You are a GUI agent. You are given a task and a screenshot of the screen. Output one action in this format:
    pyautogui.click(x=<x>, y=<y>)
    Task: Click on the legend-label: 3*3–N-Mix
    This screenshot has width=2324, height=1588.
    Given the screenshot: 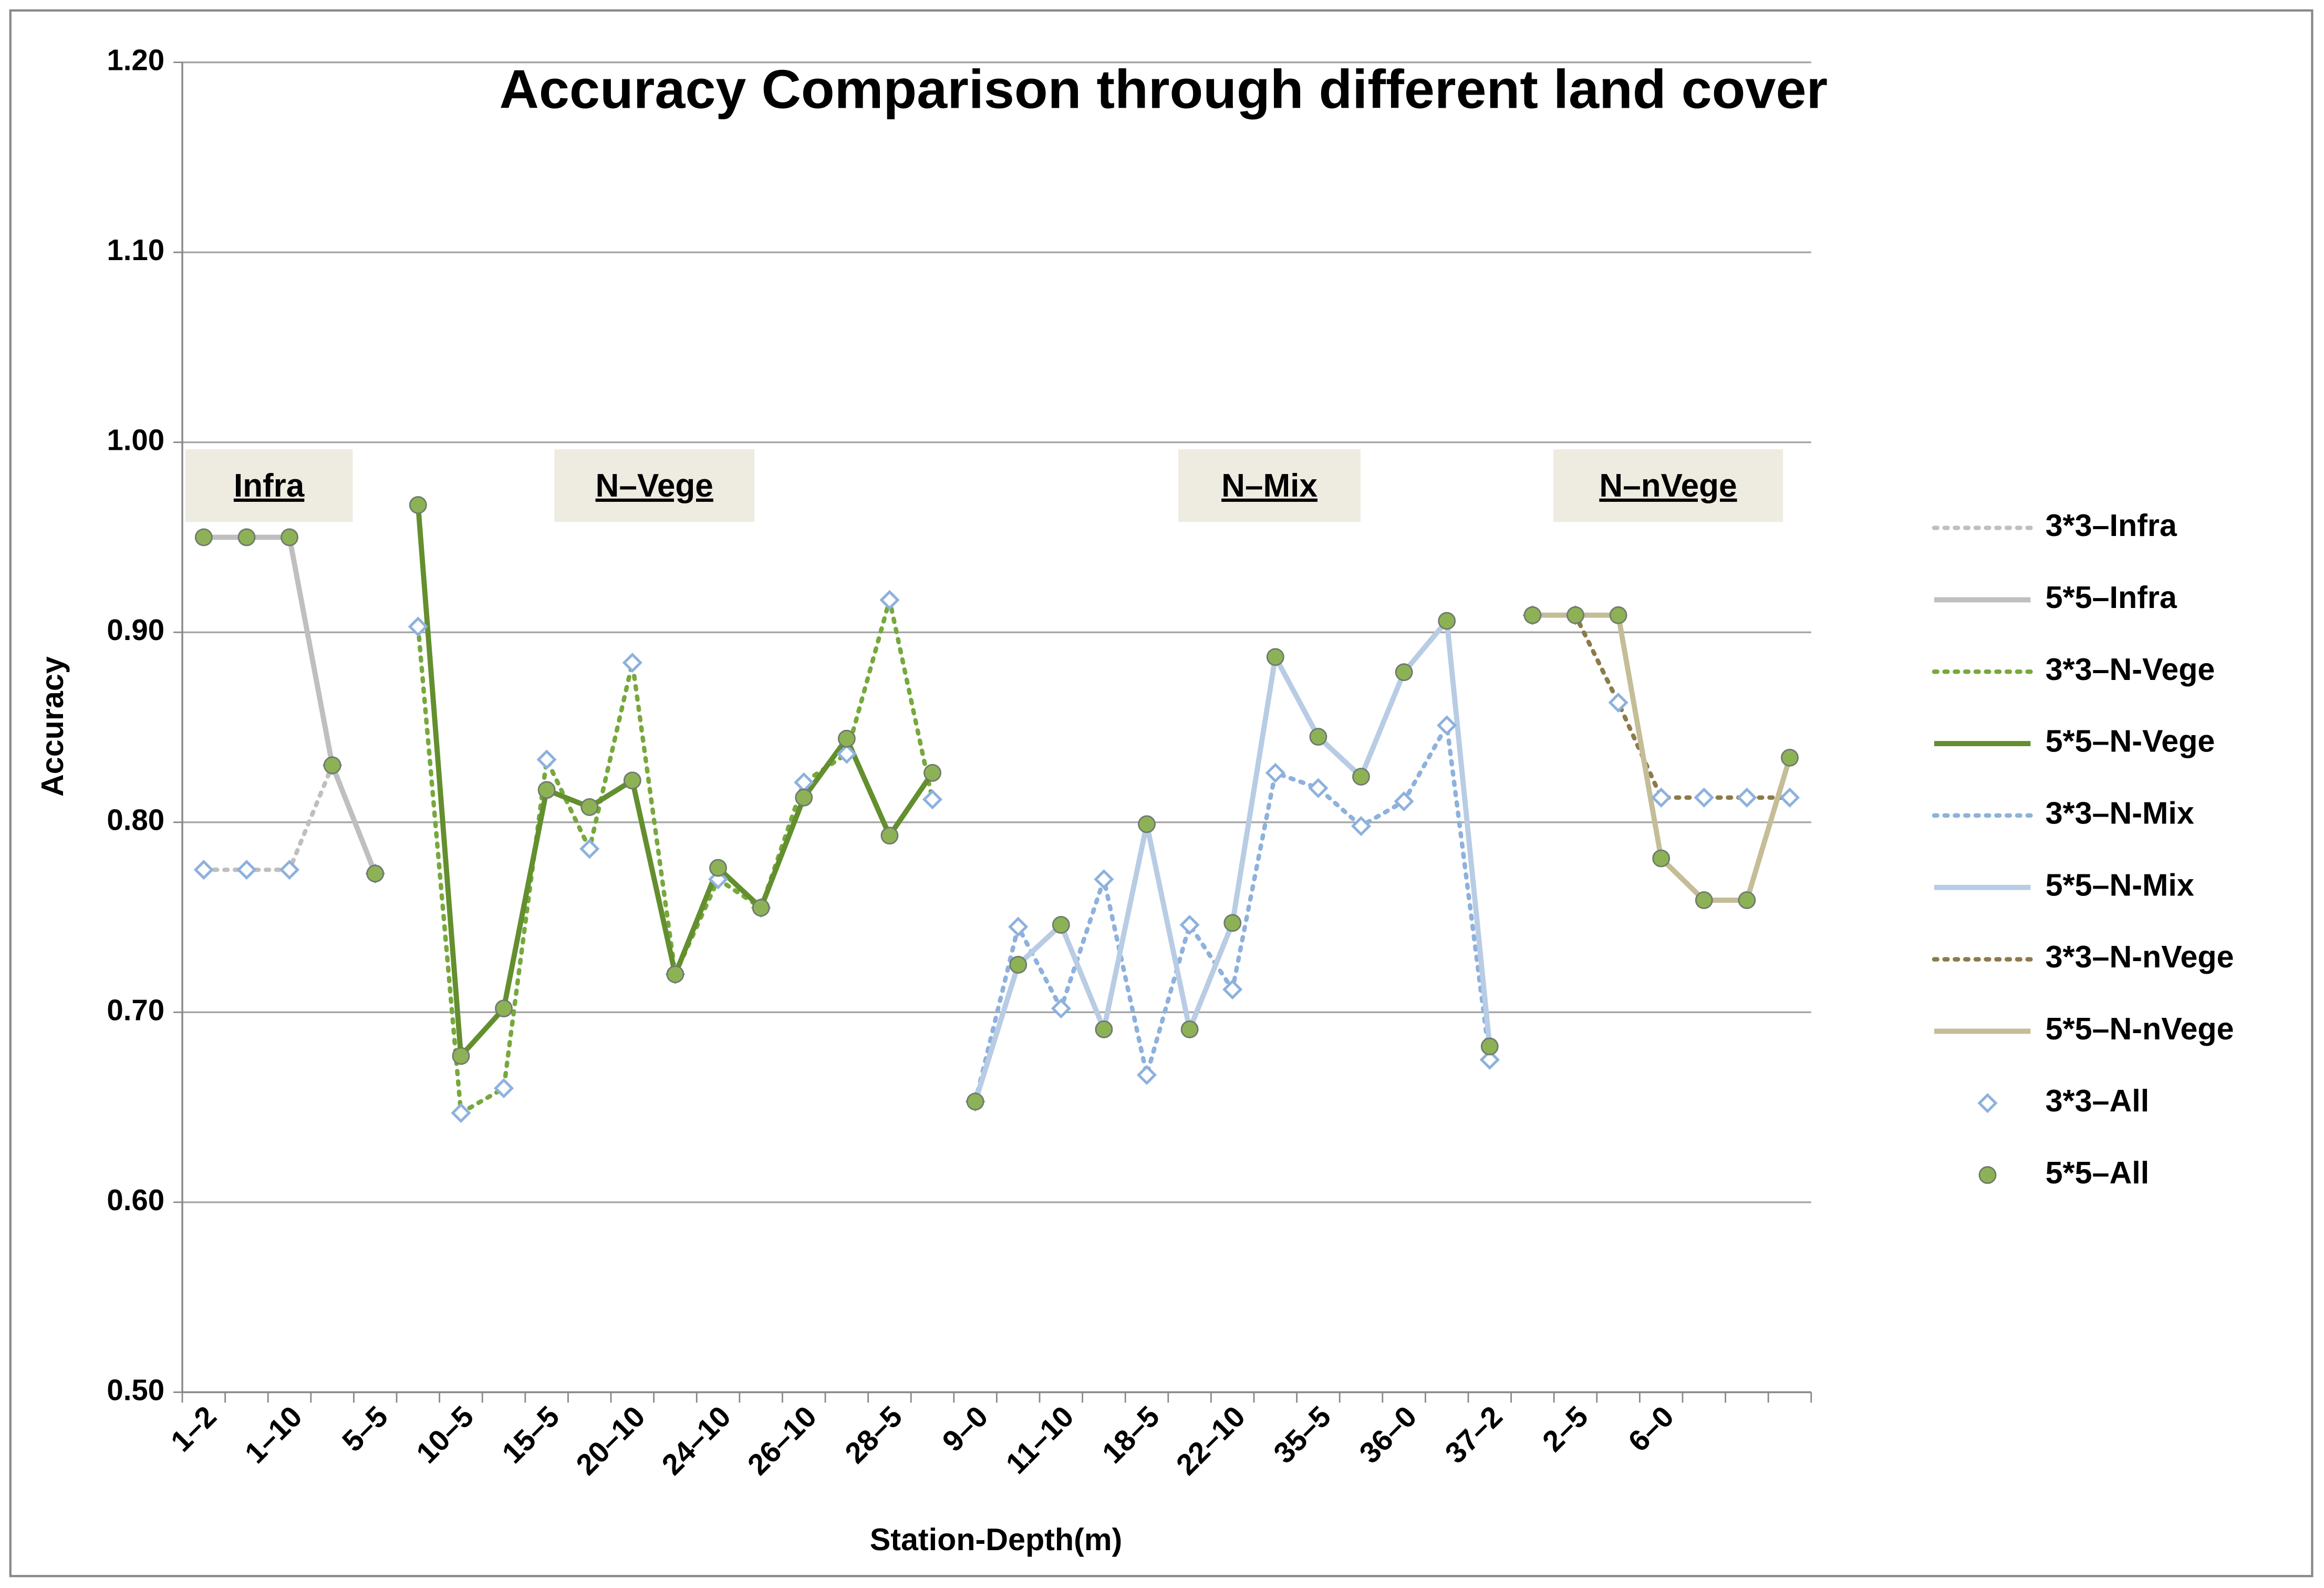 What is the action you would take?
    pyautogui.click(x=2120, y=813)
    